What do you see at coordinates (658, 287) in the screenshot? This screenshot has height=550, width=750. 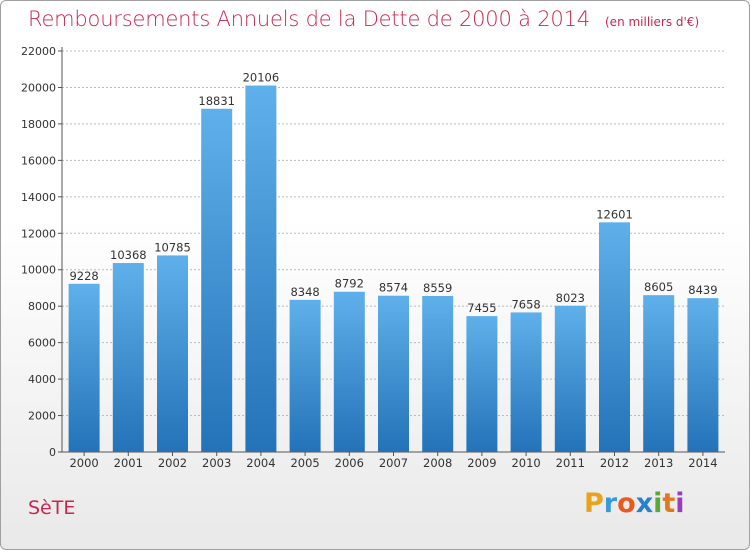 I see `bar-value-label: 8605` at bounding box center [658, 287].